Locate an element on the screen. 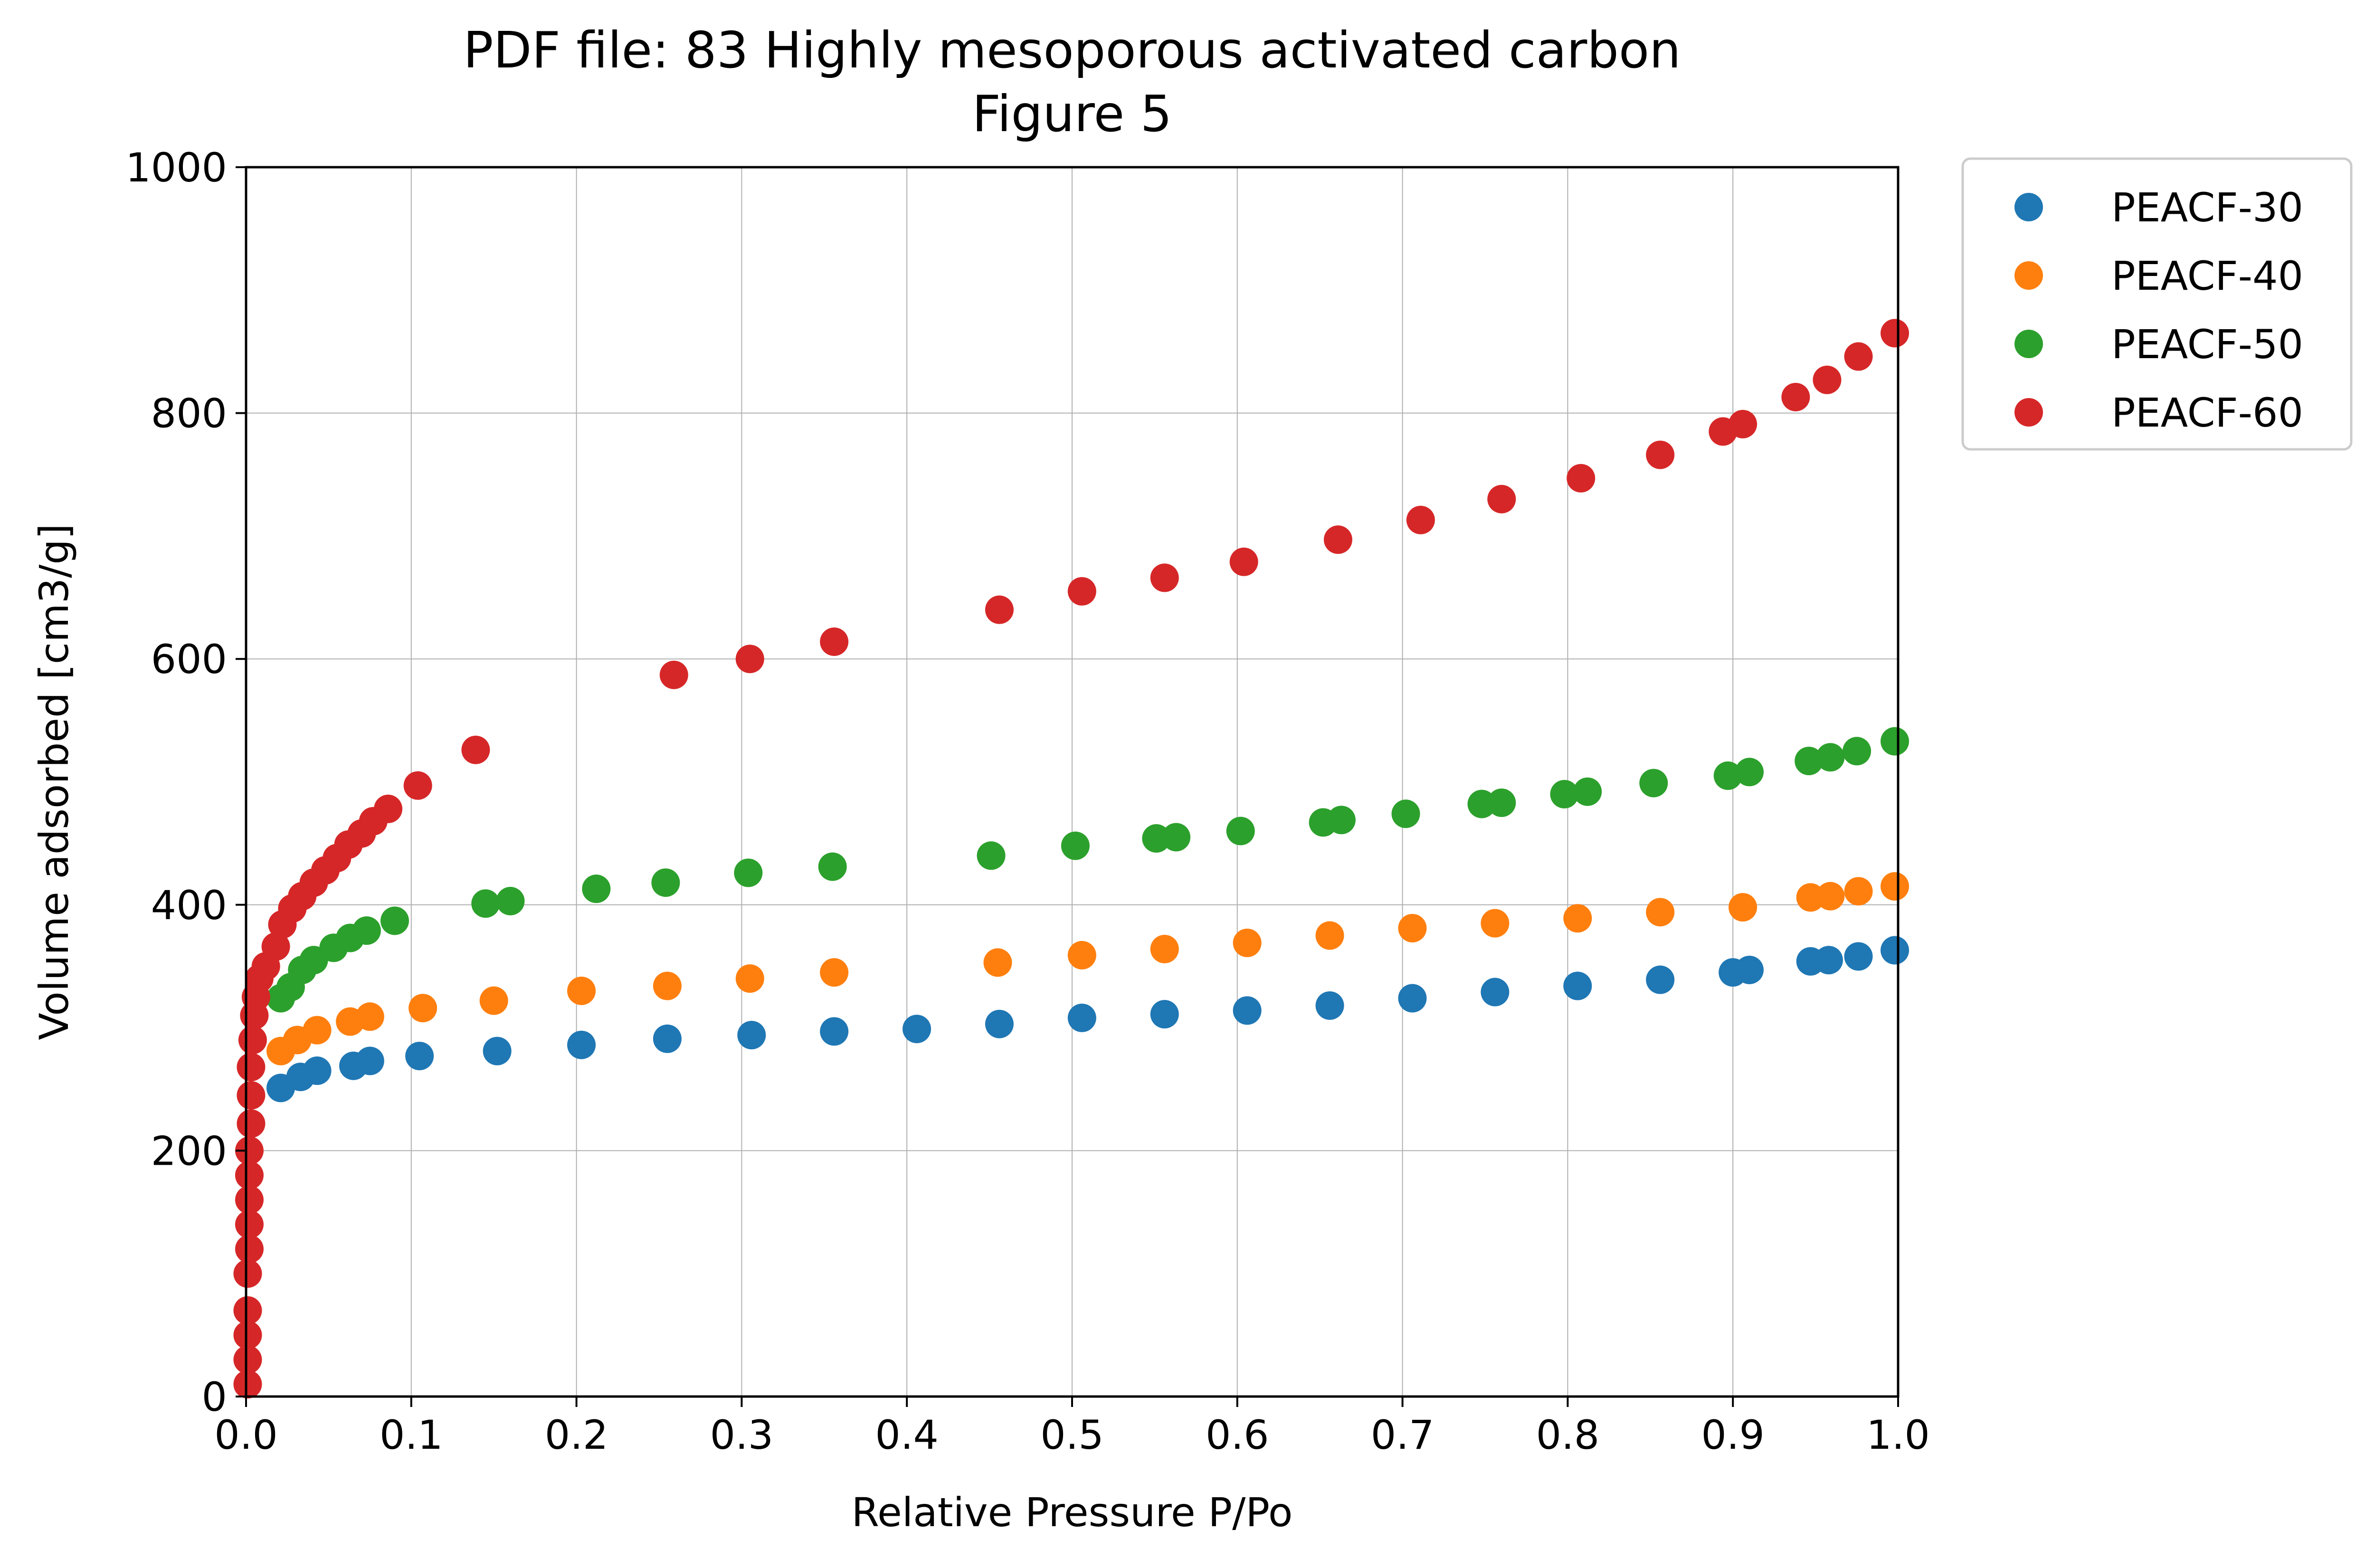  x-tick-label: 0.3 is located at coordinates (742, 1435).